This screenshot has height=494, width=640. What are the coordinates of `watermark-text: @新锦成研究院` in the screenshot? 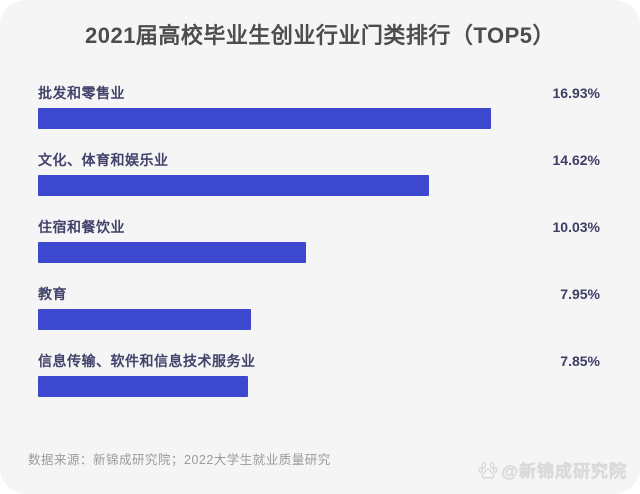 It's located at (564, 471).